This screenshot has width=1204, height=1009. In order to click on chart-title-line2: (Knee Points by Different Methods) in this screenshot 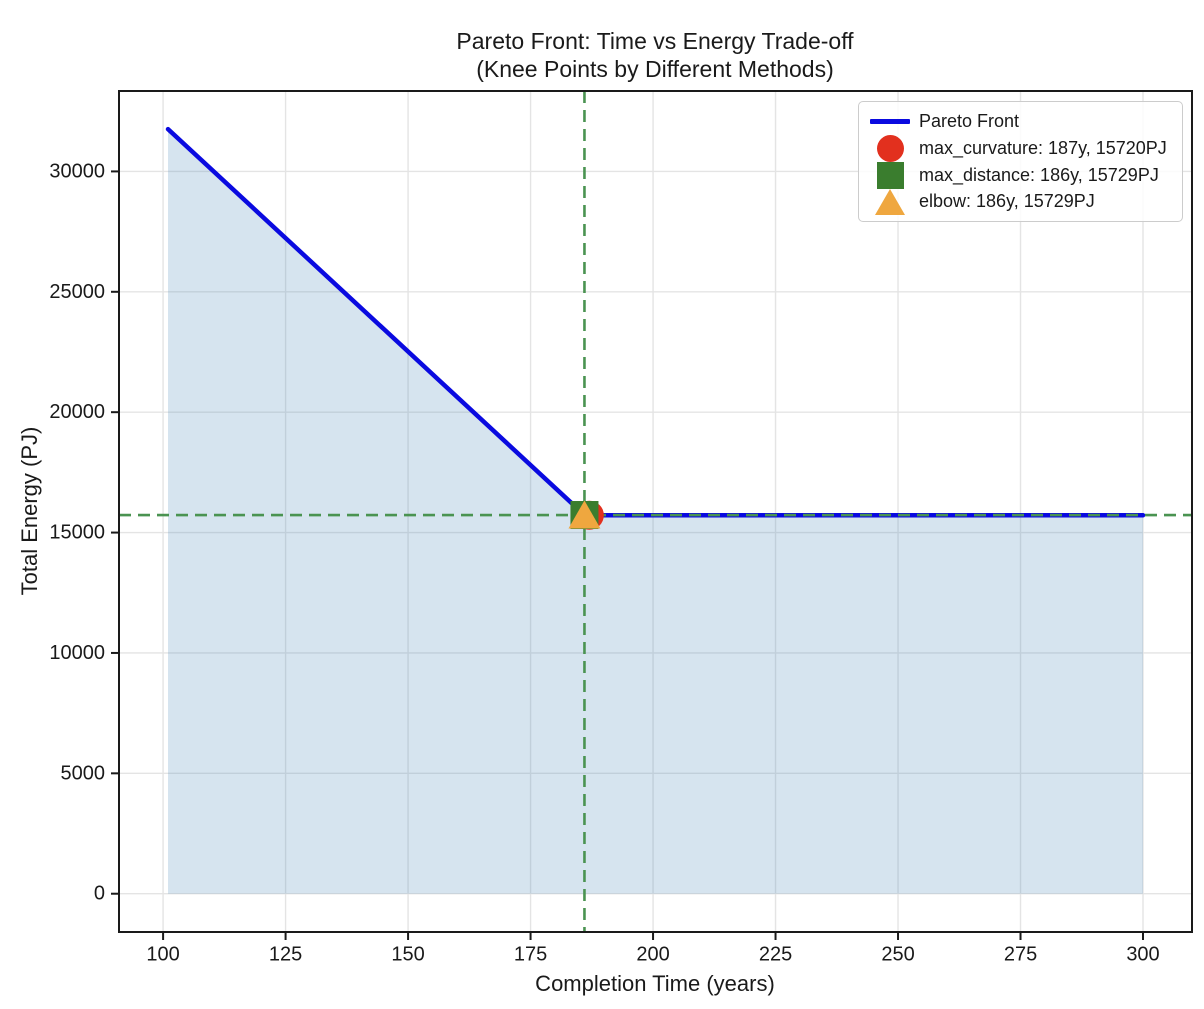, I will do `click(655, 69)`.